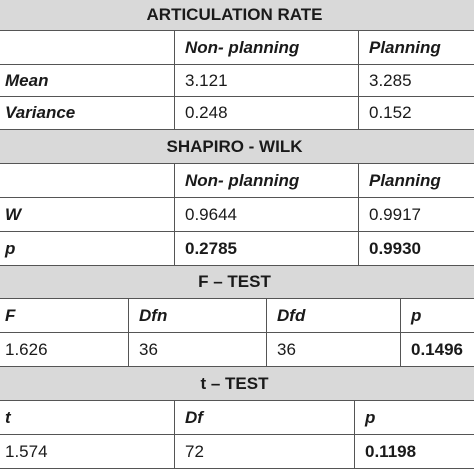  I want to click on shapiro-header-row: Non- planning Planning, so click(237, 181).